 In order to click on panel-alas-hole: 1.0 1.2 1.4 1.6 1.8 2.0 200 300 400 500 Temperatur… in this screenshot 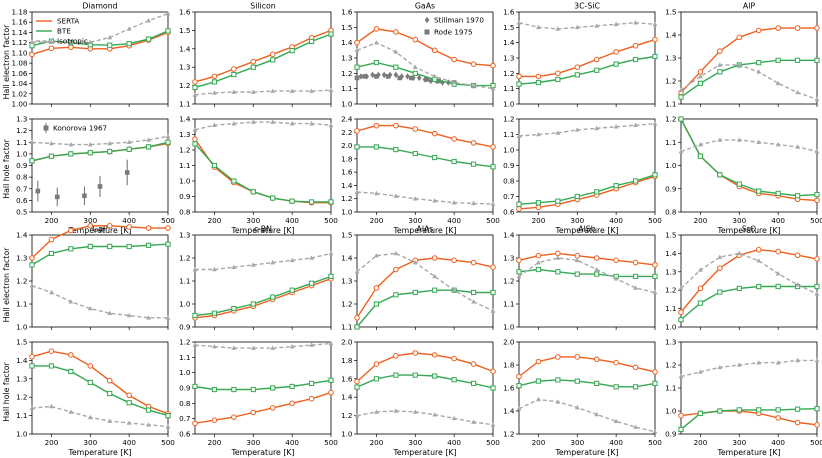, I will do `click(420, 398)`.